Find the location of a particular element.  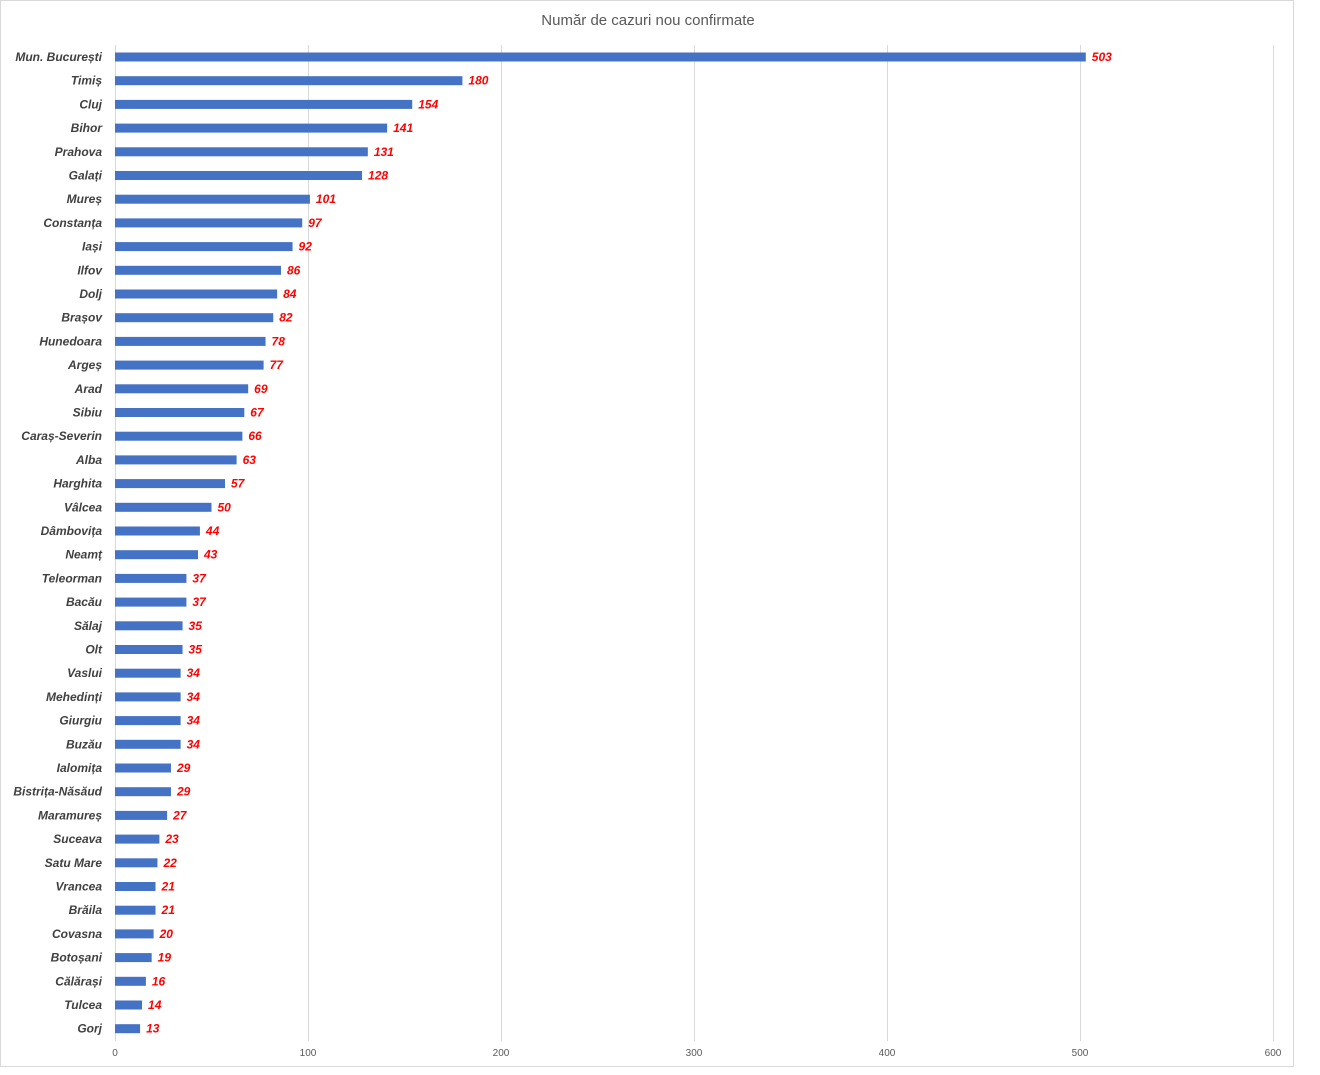

data-label: 13 is located at coordinates (153, 1029).